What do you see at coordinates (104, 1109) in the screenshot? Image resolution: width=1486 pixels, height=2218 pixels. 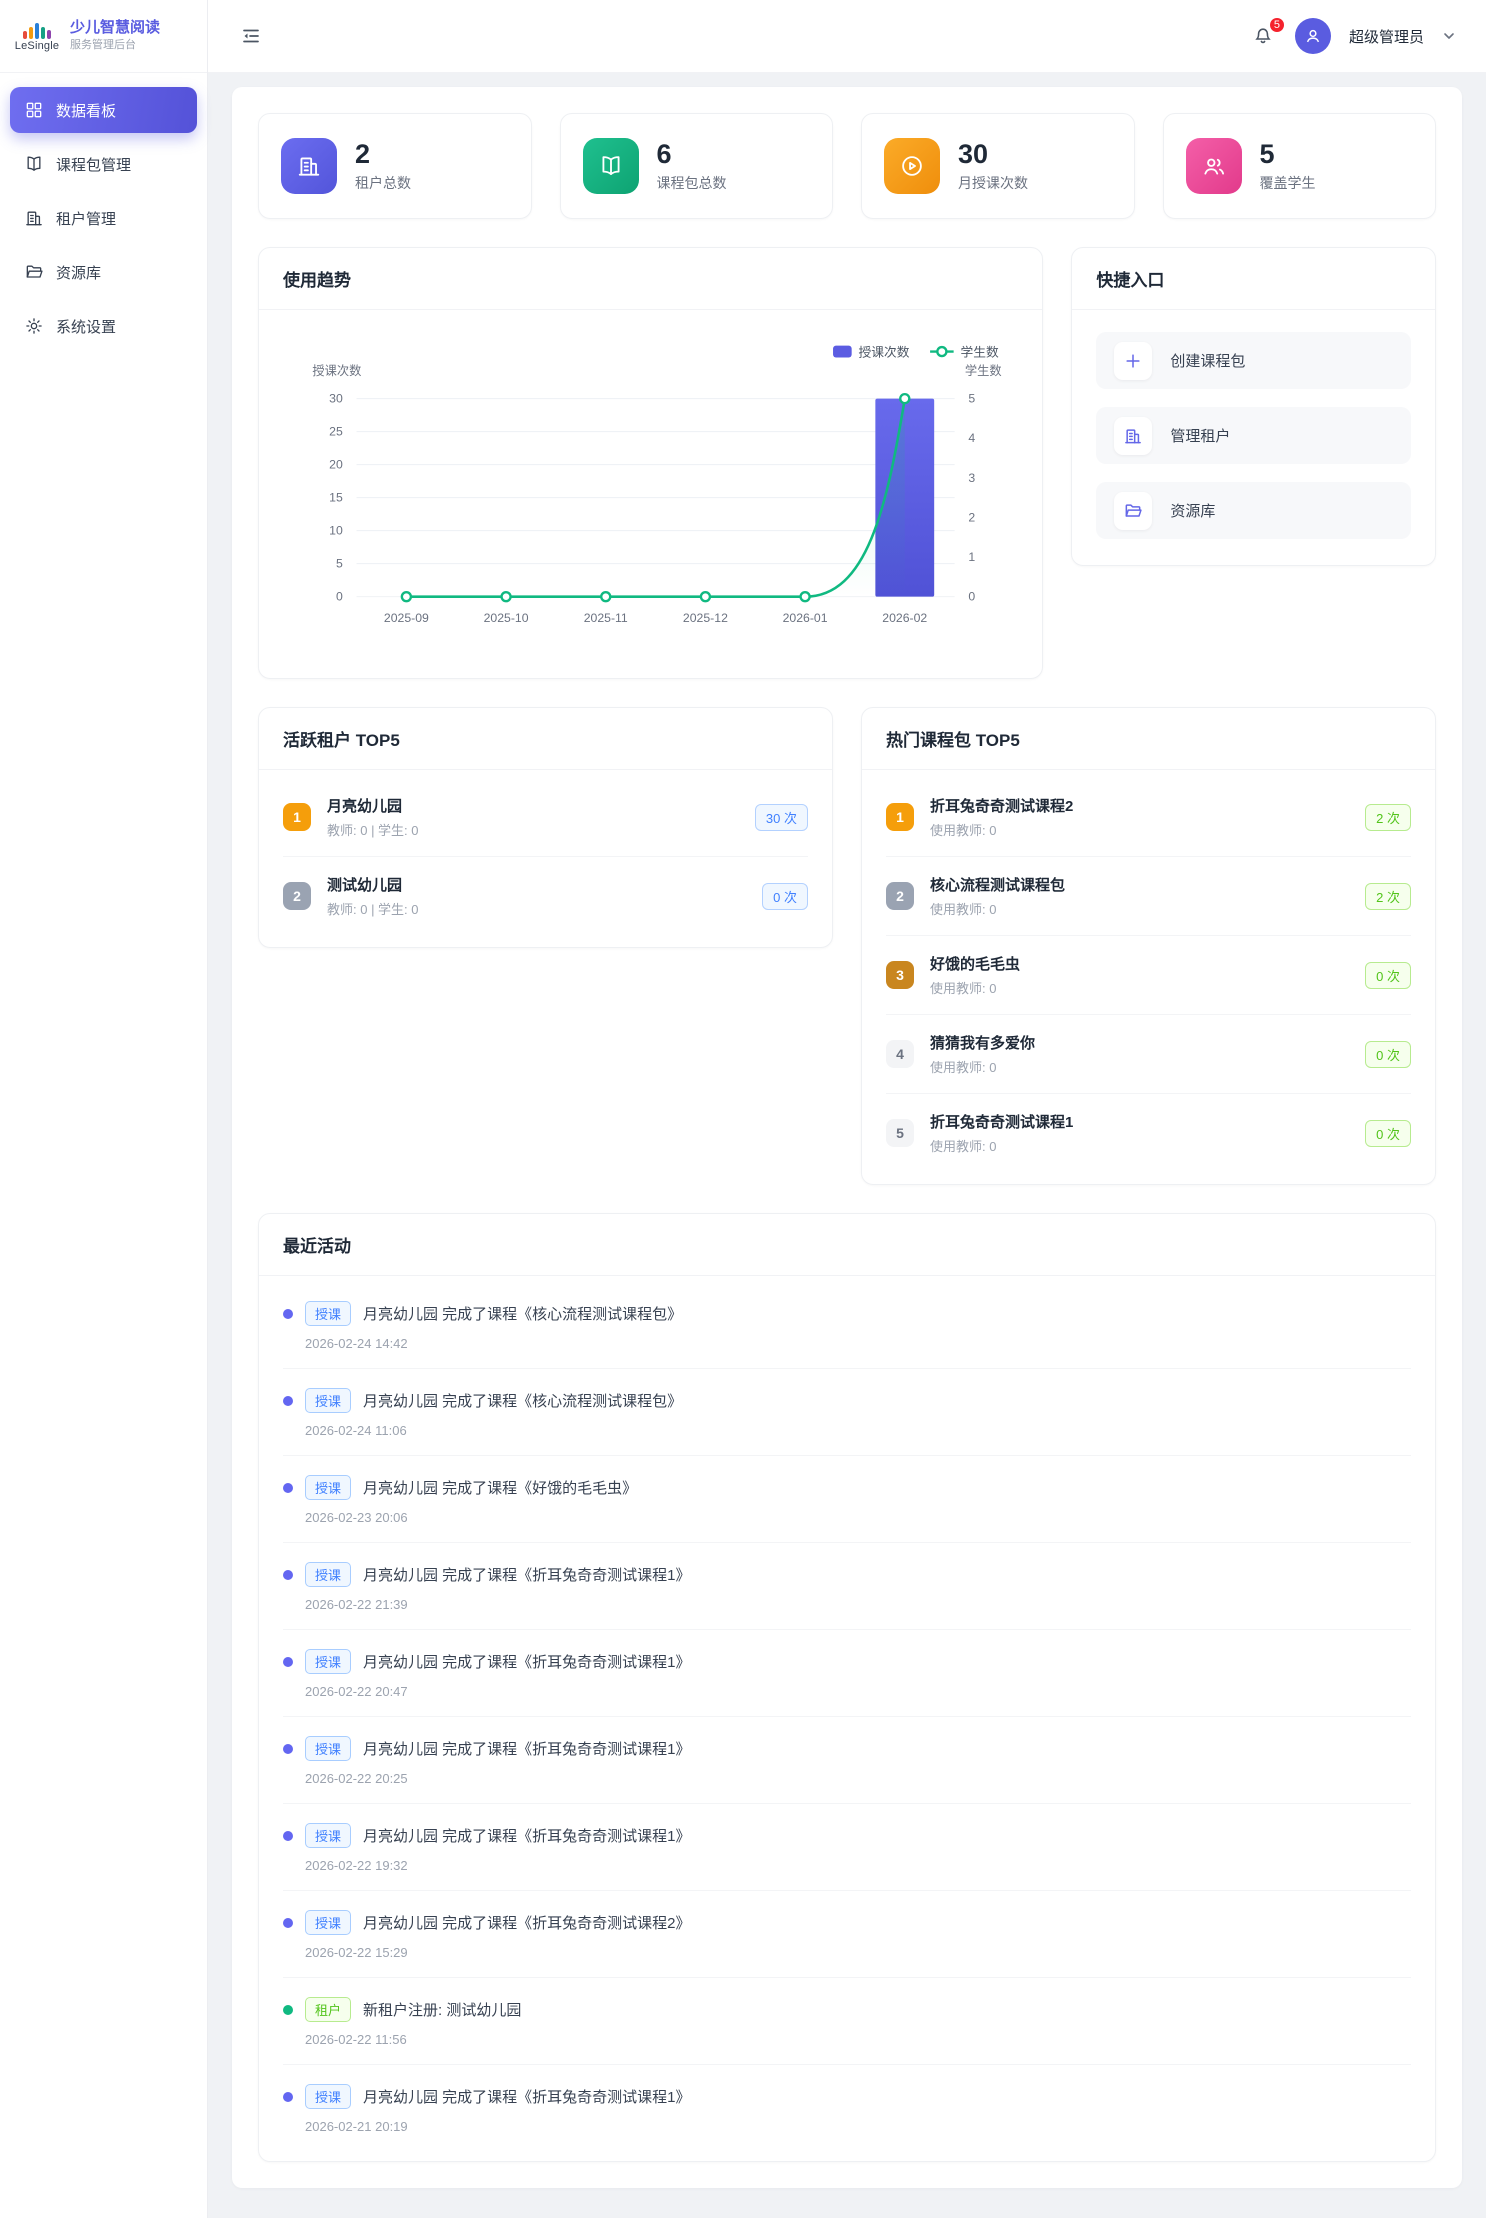 I see `sidebar: LeSingle 少儿智慧阅读 服务管理后台 数据看板 课程包管理 租户管理` at bounding box center [104, 1109].